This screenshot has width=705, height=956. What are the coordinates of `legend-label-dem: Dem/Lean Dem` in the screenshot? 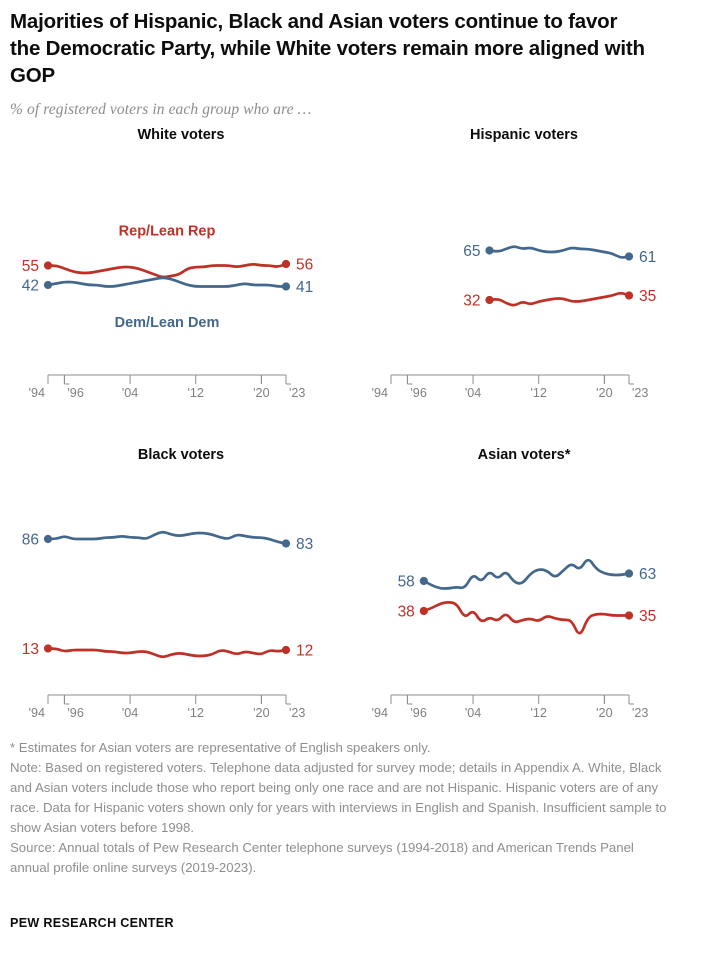 It's located at (167, 323).